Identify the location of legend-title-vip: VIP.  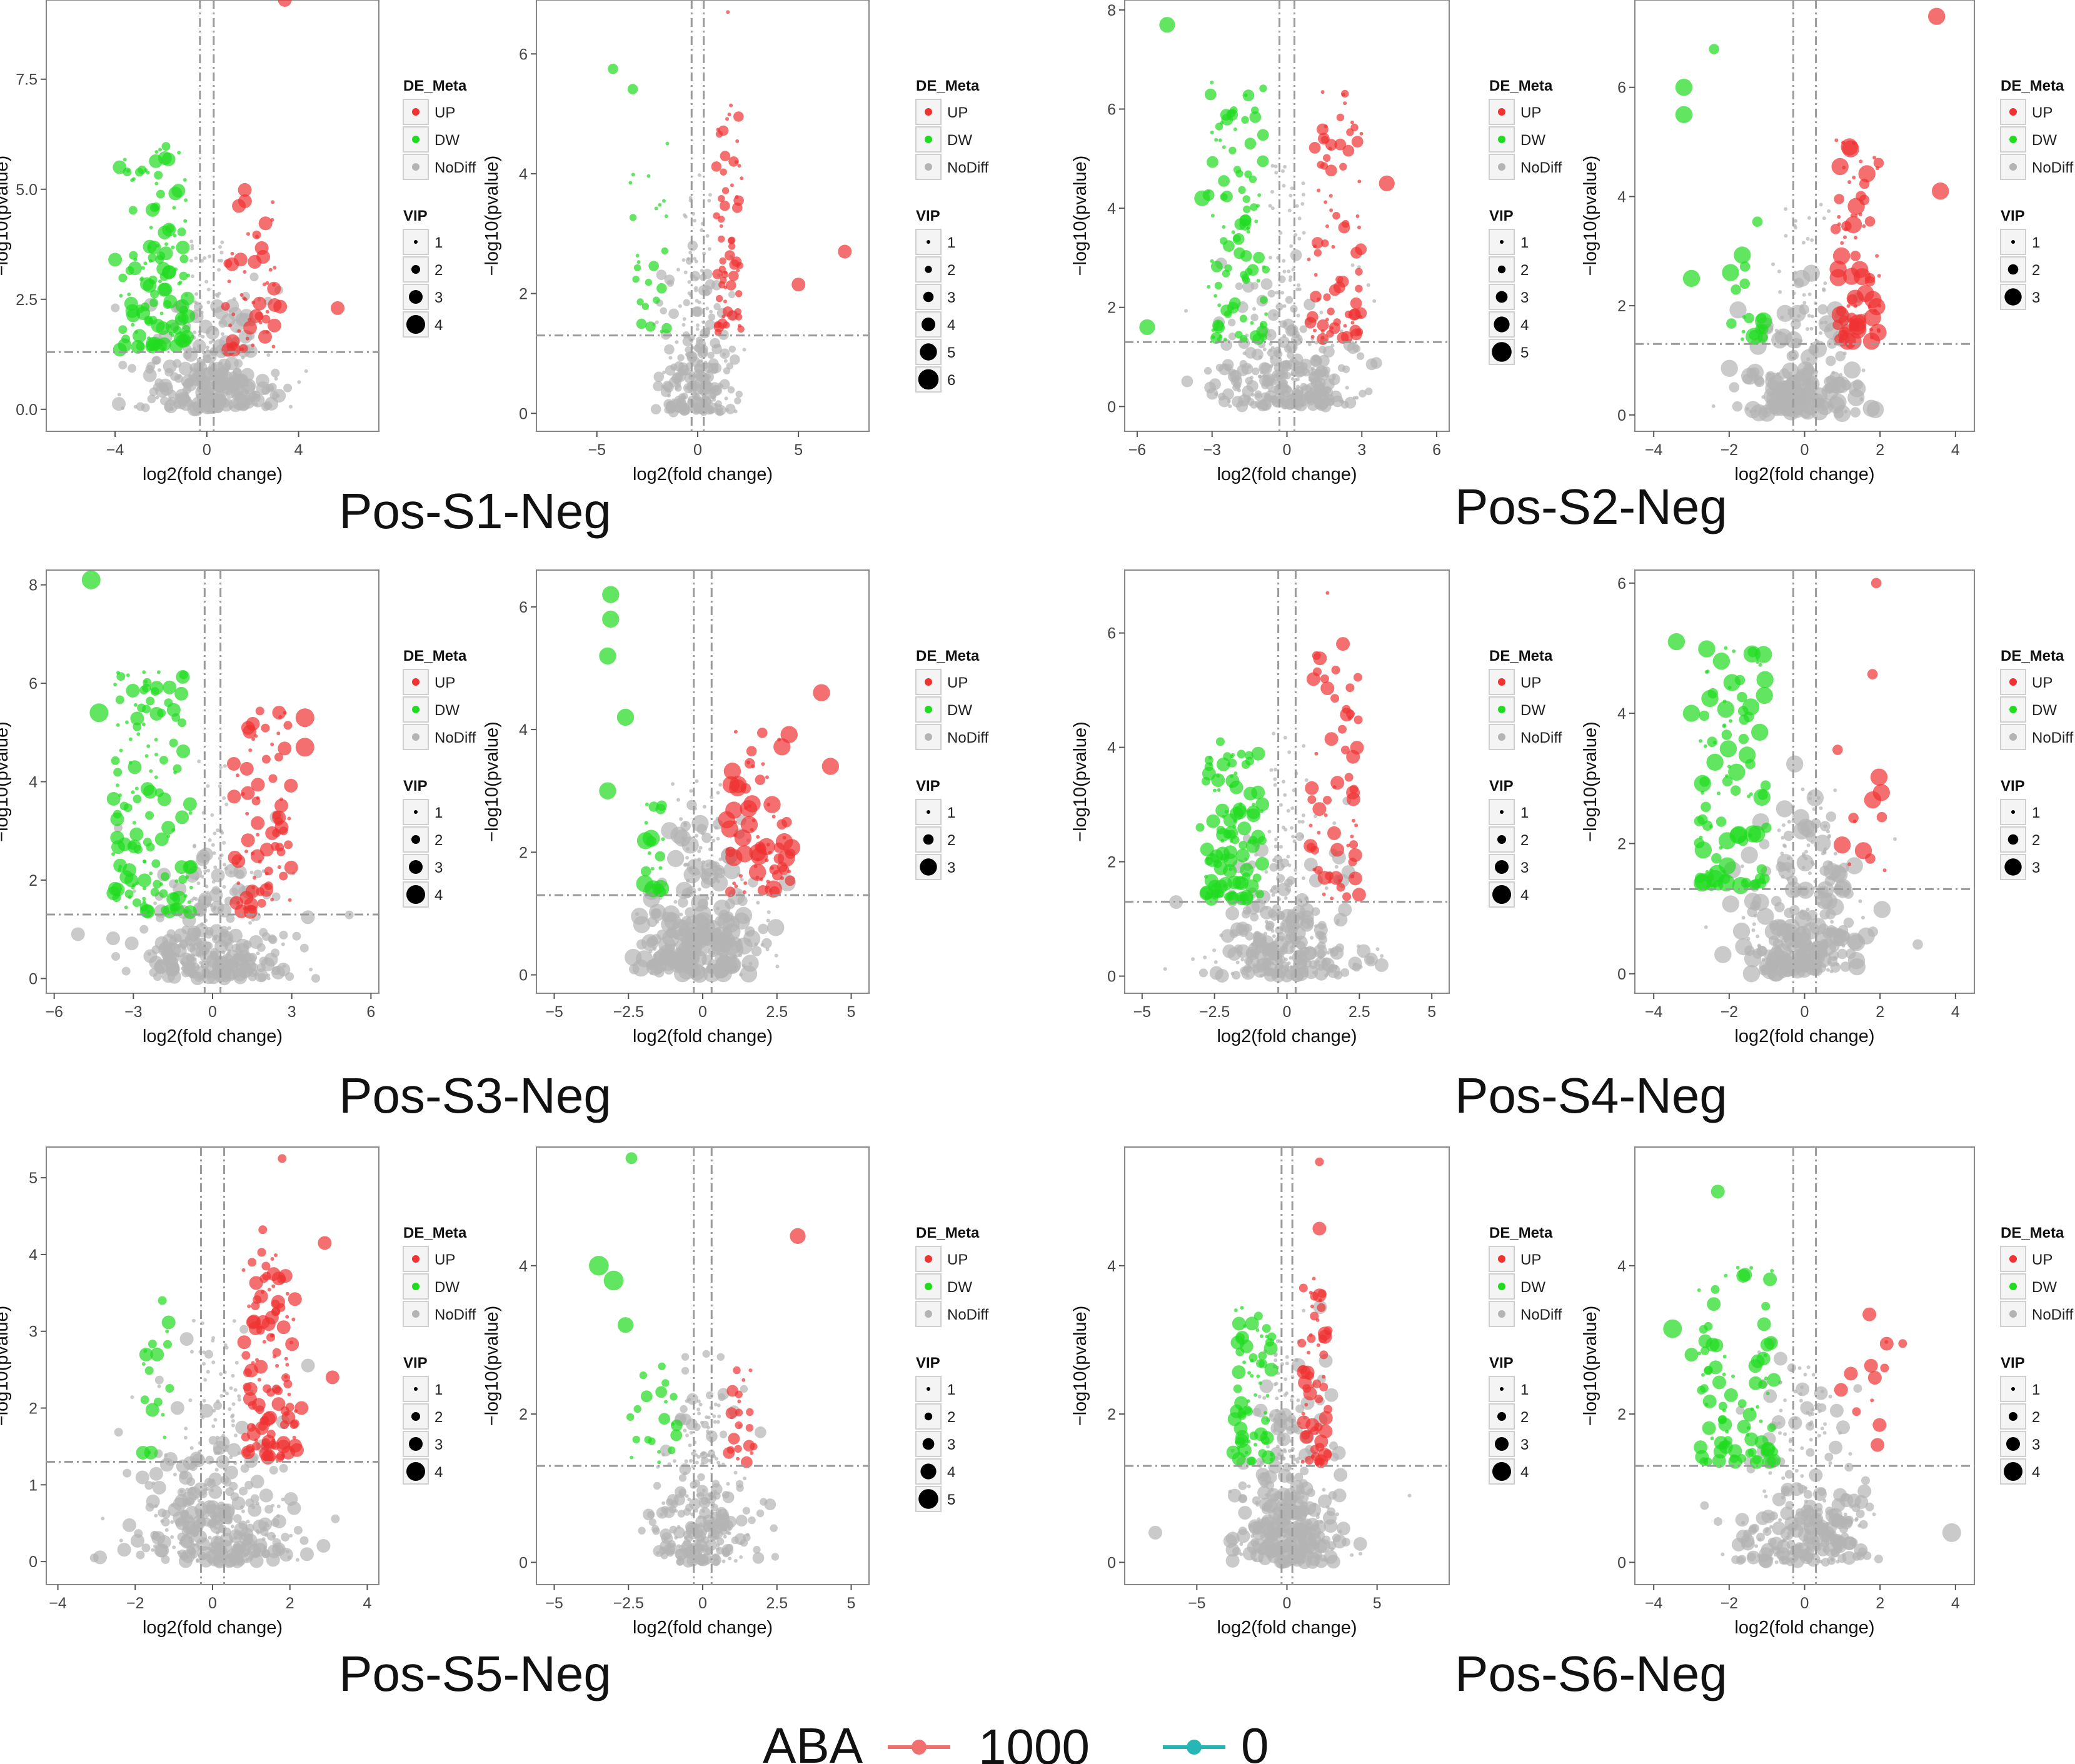
(415, 786).